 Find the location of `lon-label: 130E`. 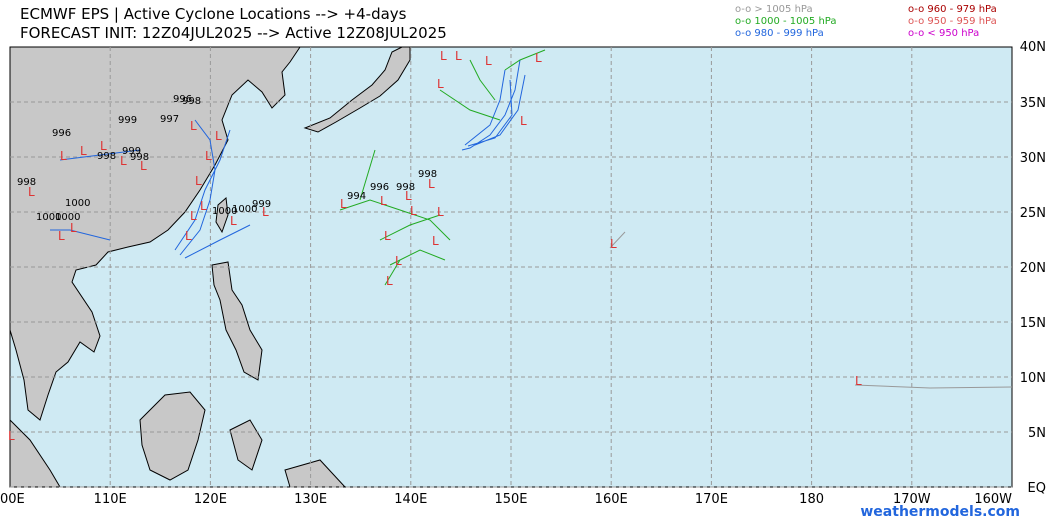

lon-label: 130E is located at coordinates (310, 499).